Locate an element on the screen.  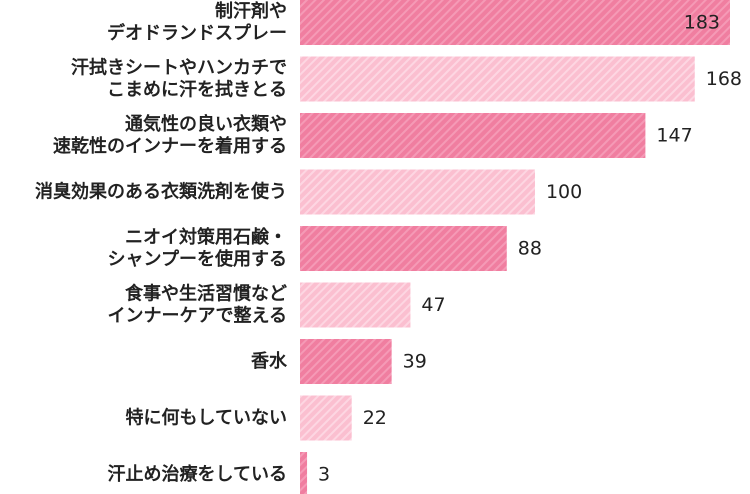
category-label-6-line-0: 香水 is located at coordinates (269, 361).